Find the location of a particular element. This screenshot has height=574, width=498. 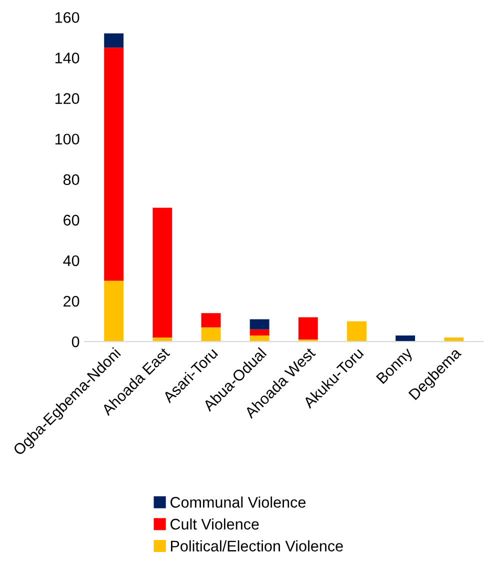

y-tick-label: 40 is located at coordinates (71, 260).